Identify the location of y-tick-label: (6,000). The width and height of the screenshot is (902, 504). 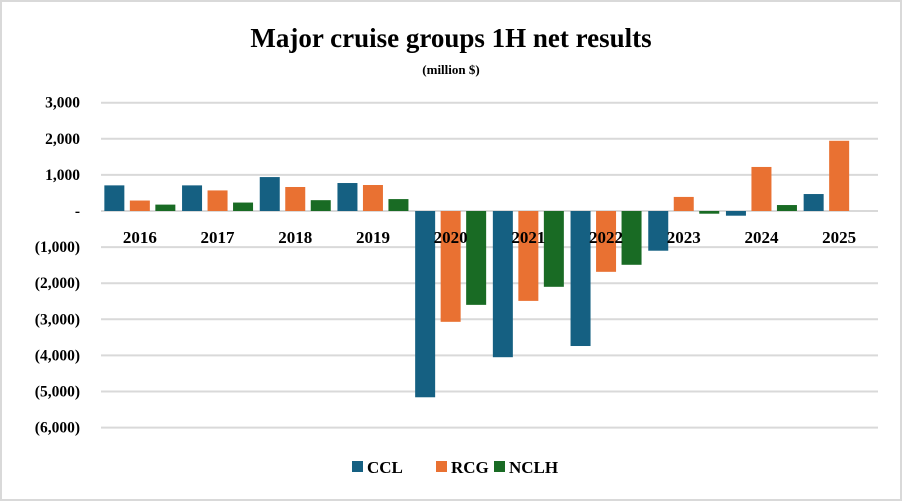
(57, 428).